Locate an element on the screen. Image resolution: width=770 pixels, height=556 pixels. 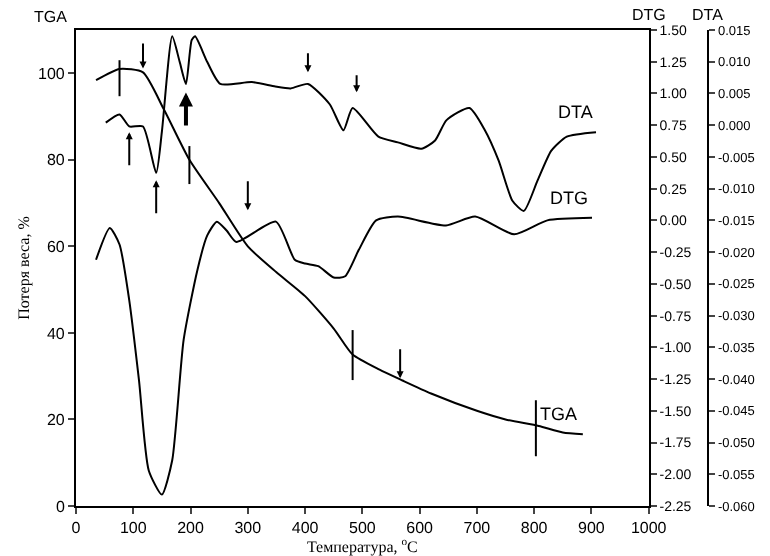
y-tick-label: 60 is located at coordinates (56, 246).